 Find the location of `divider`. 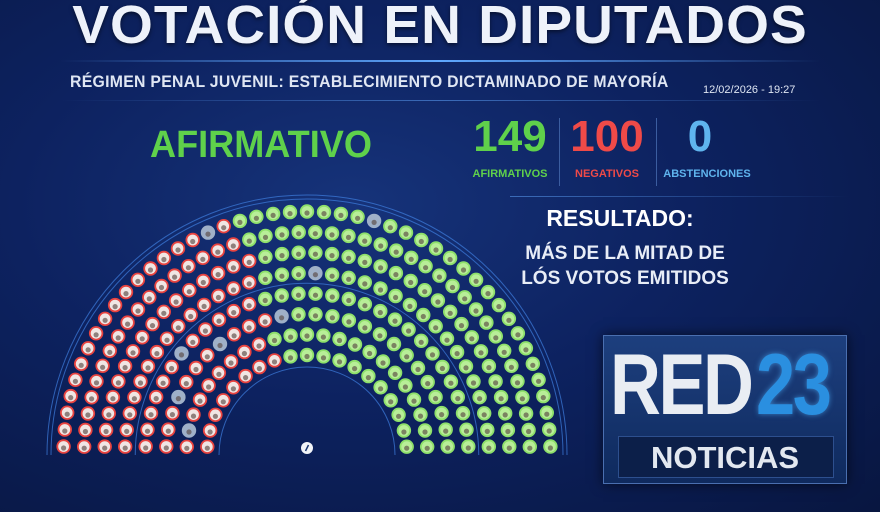

divider is located at coordinates (559, 152).